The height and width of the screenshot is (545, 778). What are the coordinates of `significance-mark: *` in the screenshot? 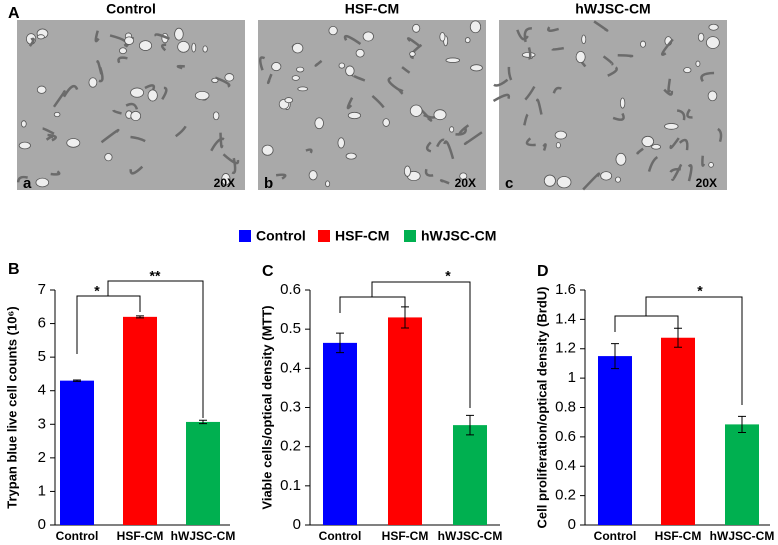 It's located at (97, 291).